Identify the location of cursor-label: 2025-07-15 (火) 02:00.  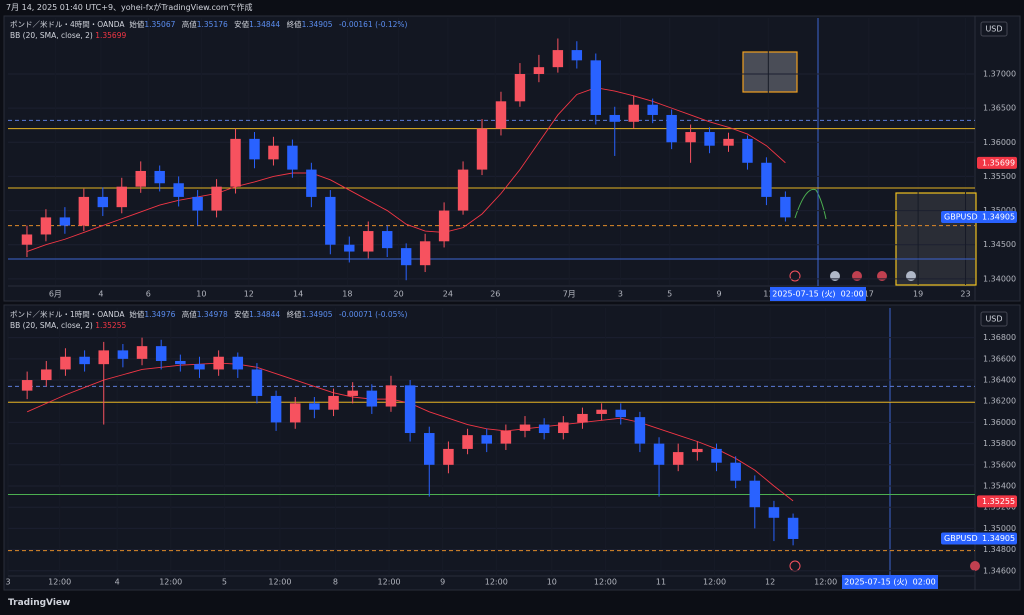
(817, 294).